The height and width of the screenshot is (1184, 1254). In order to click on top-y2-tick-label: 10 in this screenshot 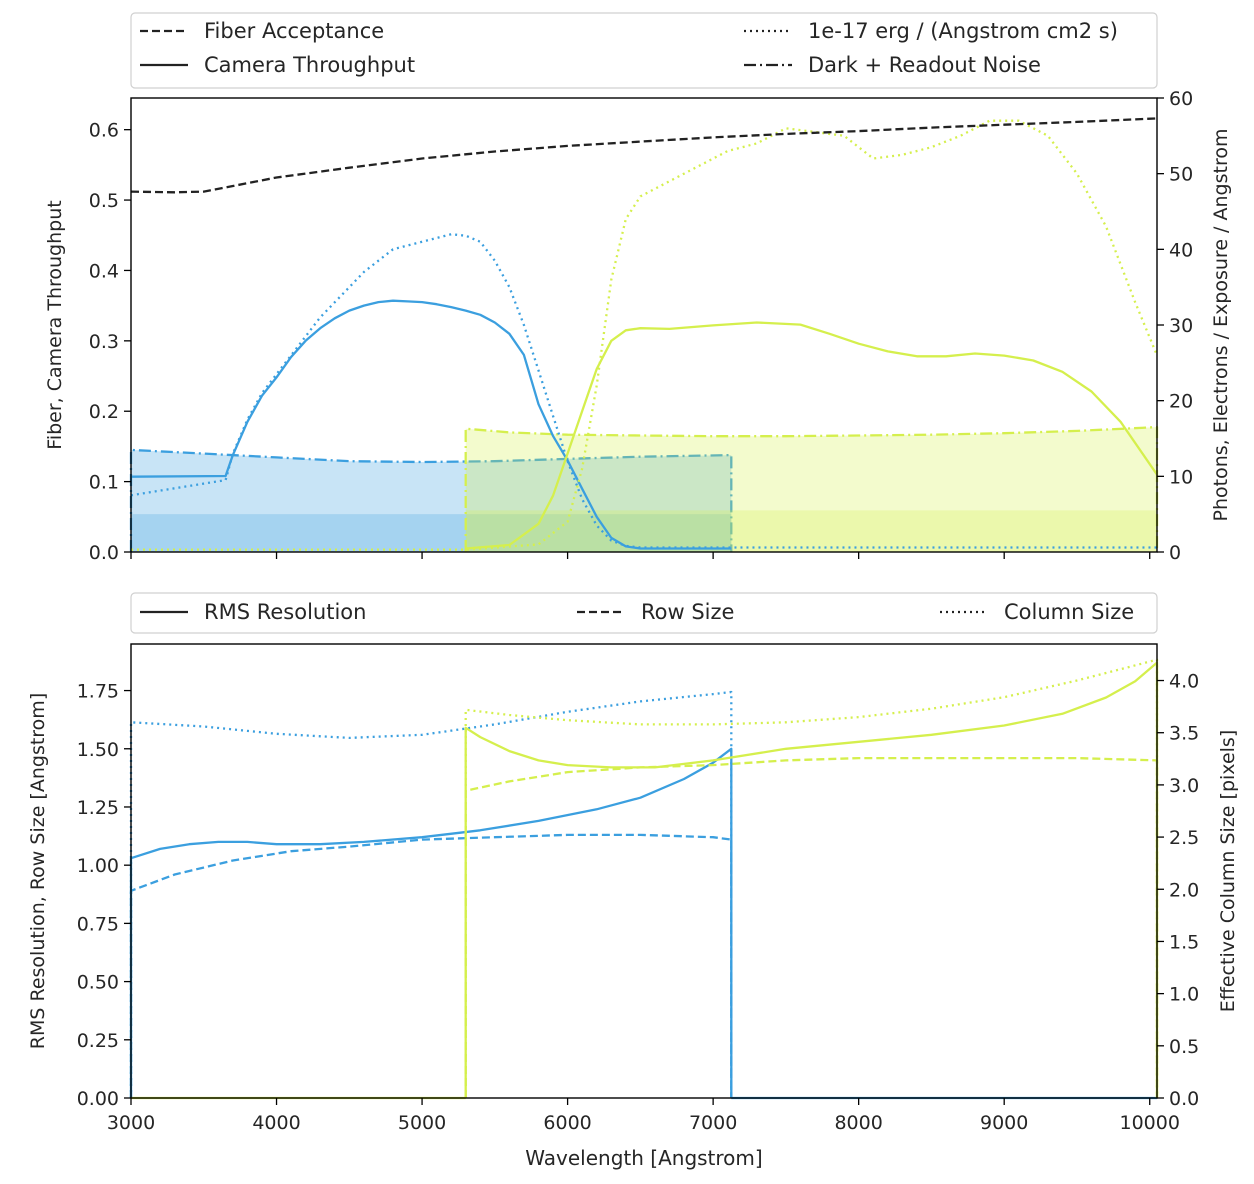, I will do `click(1181, 477)`.